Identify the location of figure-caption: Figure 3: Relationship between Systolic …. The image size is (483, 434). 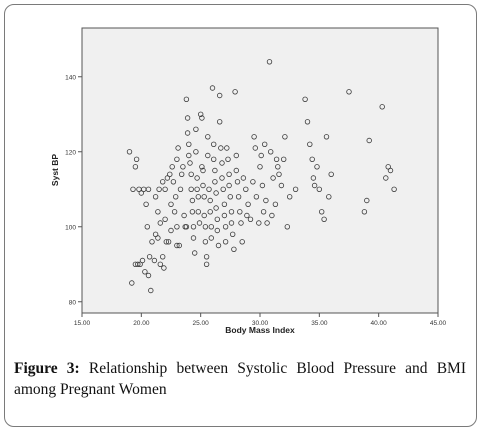
(240, 379).